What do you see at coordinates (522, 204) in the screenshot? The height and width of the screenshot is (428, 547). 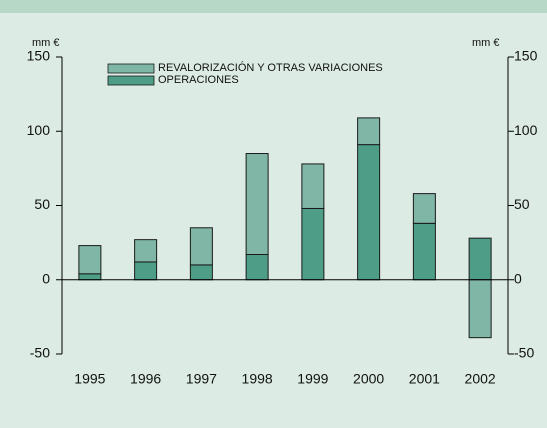 I see `y2-tick-label: 50` at bounding box center [522, 204].